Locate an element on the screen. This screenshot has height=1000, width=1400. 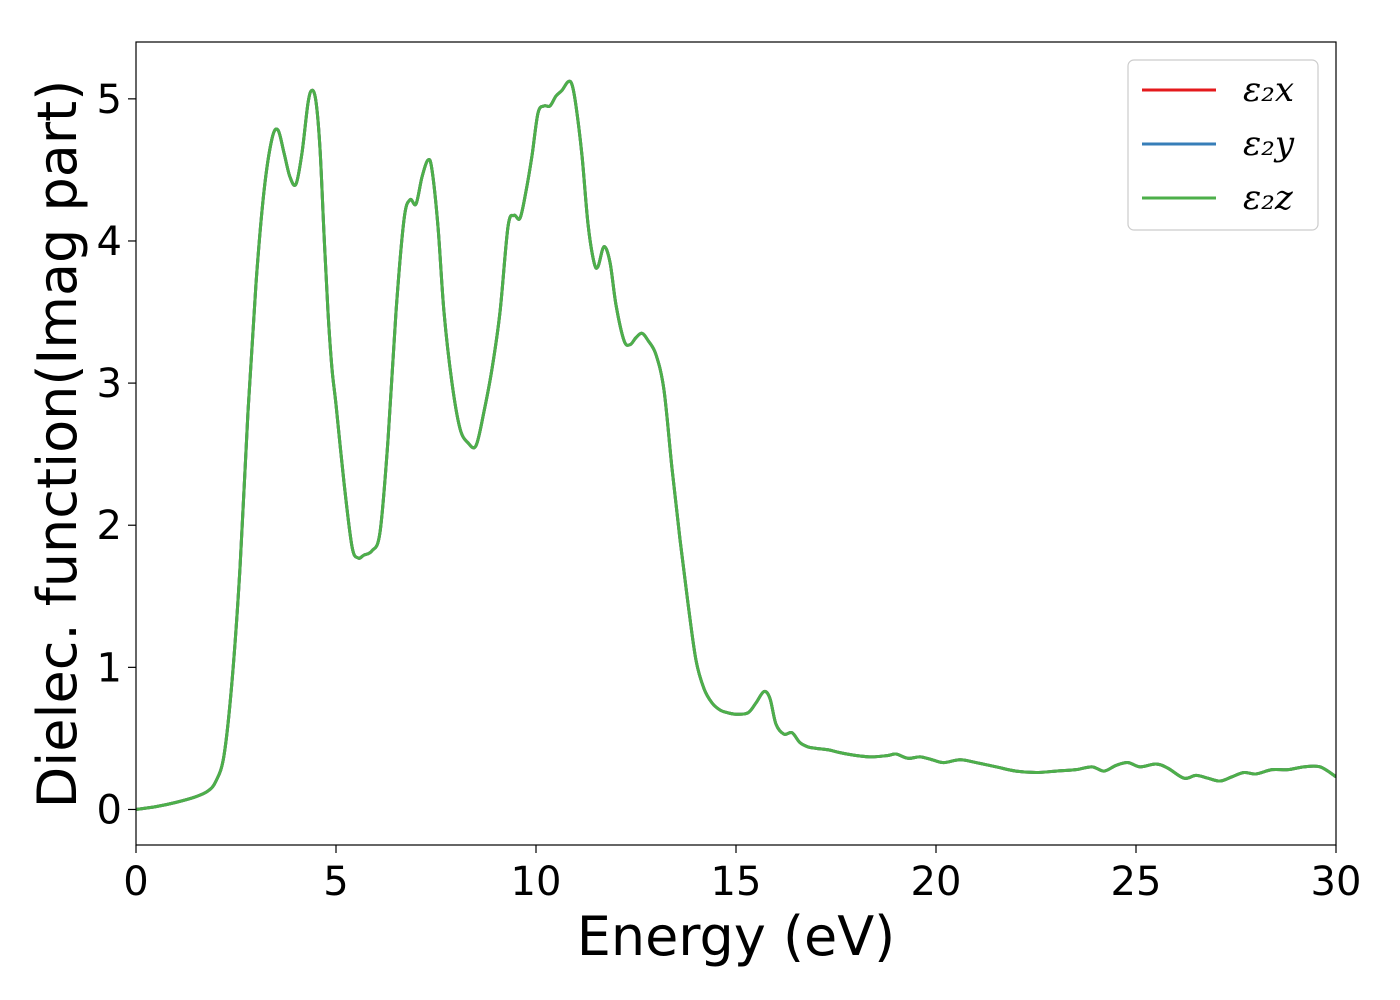
x-tick-label: 30 is located at coordinates (1336, 882).